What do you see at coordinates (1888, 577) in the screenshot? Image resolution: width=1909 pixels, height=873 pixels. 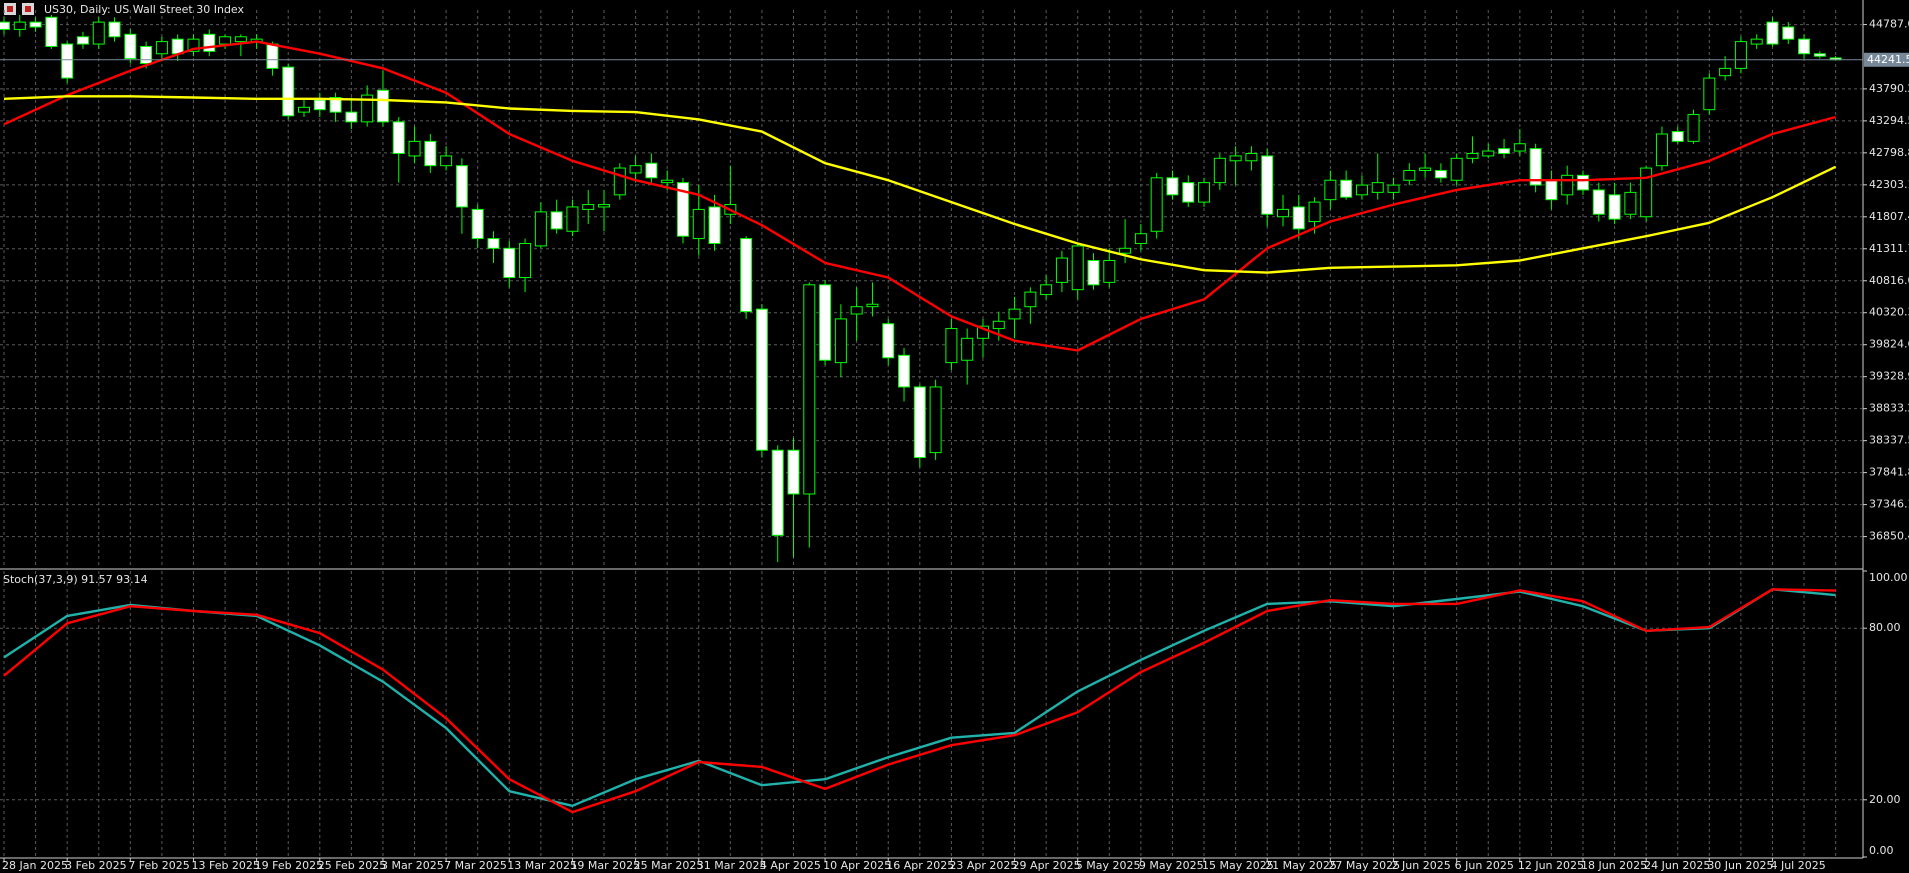 I see `y-tick-label: 100.00` at bounding box center [1888, 577].